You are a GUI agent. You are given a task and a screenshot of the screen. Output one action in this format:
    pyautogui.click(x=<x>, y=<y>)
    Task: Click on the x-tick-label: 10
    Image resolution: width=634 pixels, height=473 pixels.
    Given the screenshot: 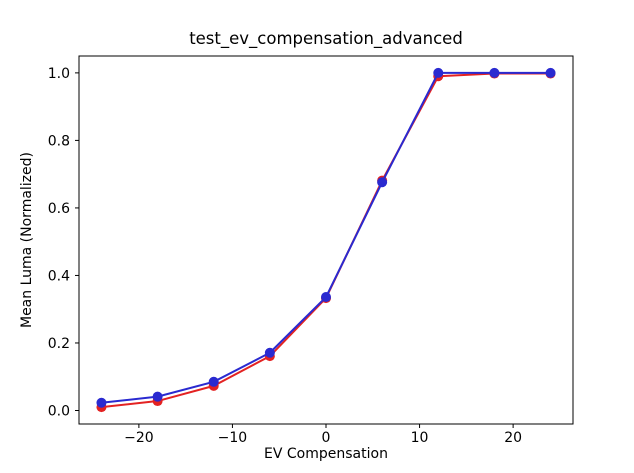 What is the action you would take?
    pyautogui.click(x=420, y=438)
    